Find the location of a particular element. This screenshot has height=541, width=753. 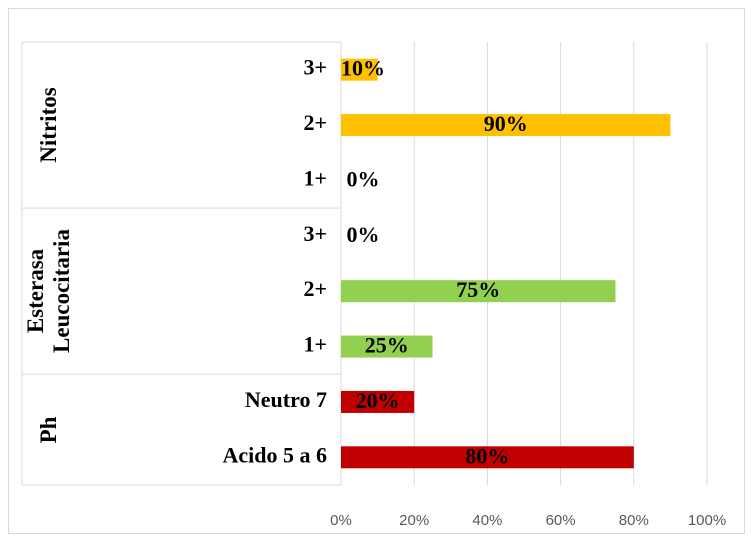

group-label: Ph is located at coordinates (48, 430).